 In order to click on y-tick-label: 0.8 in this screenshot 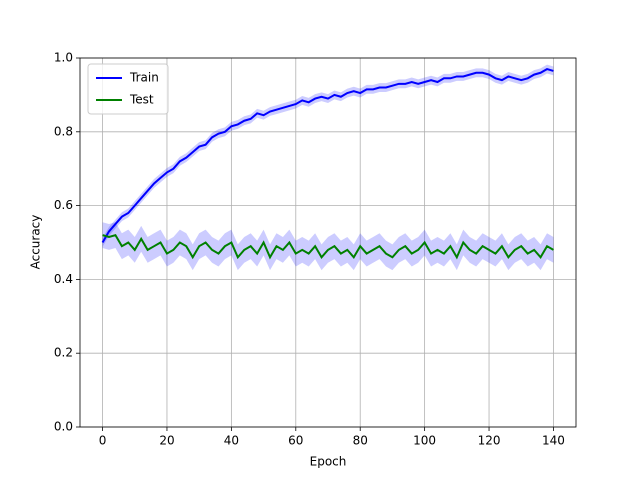, I will do `click(63, 131)`.